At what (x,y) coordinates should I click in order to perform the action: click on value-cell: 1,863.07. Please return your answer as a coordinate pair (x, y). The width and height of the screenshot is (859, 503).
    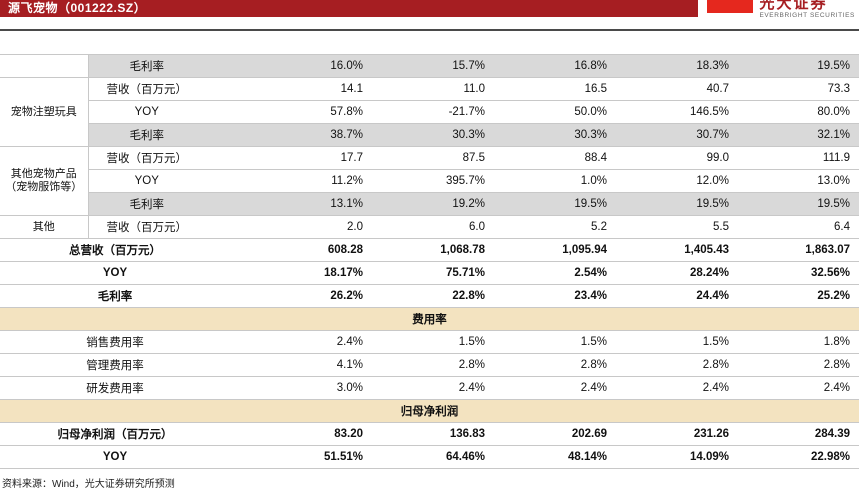
    Looking at the image, I should click on (798, 250).